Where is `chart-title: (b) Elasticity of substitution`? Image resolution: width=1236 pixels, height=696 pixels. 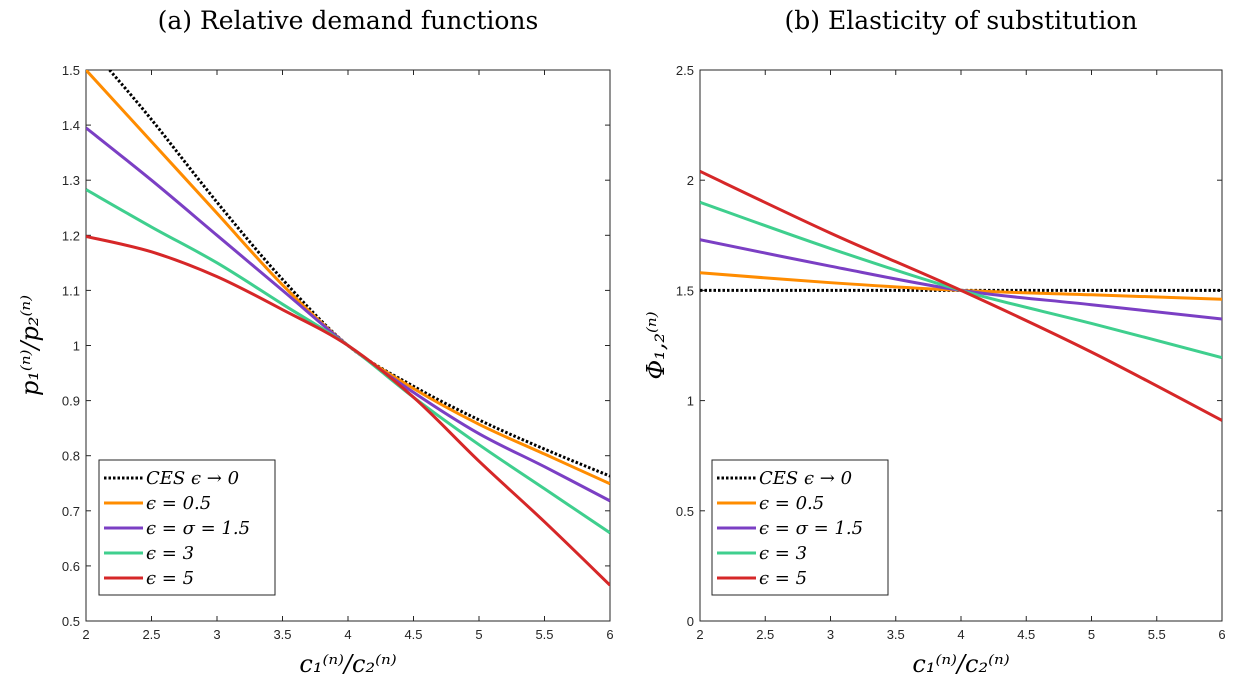 chart-title: (b) Elasticity of substitution is located at coordinates (961, 20).